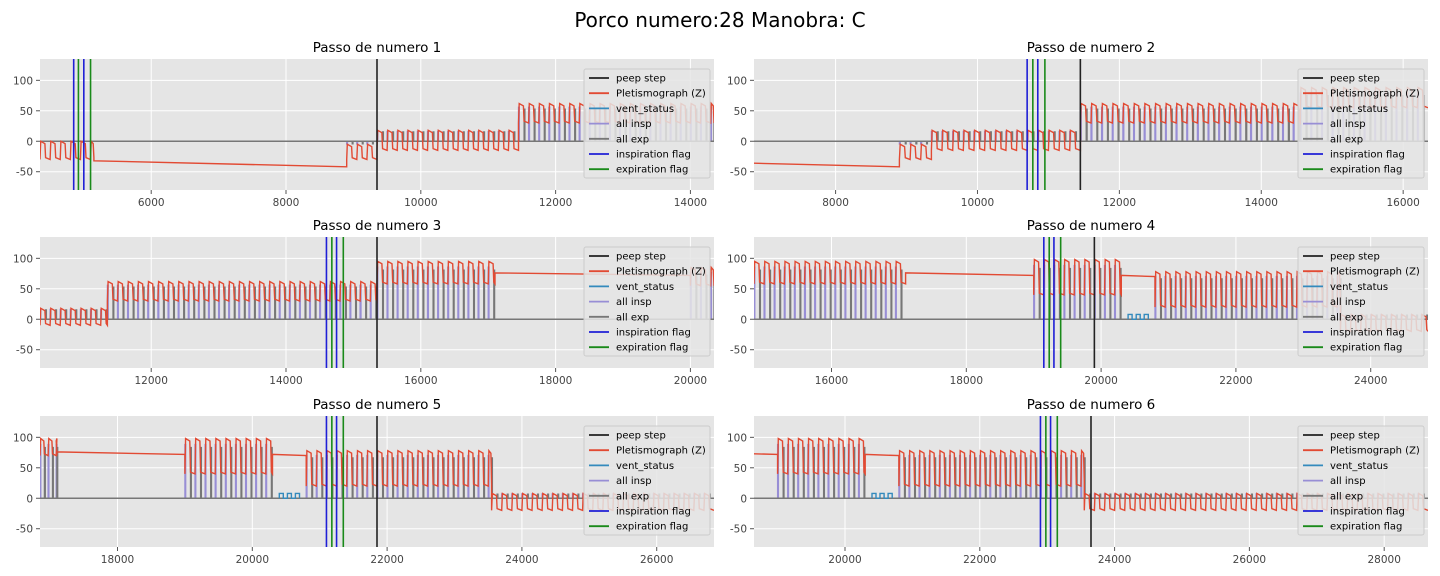 This screenshot has width=1440, height=576. I want to click on subplot-title: Passo de numero 3, so click(377, 226).